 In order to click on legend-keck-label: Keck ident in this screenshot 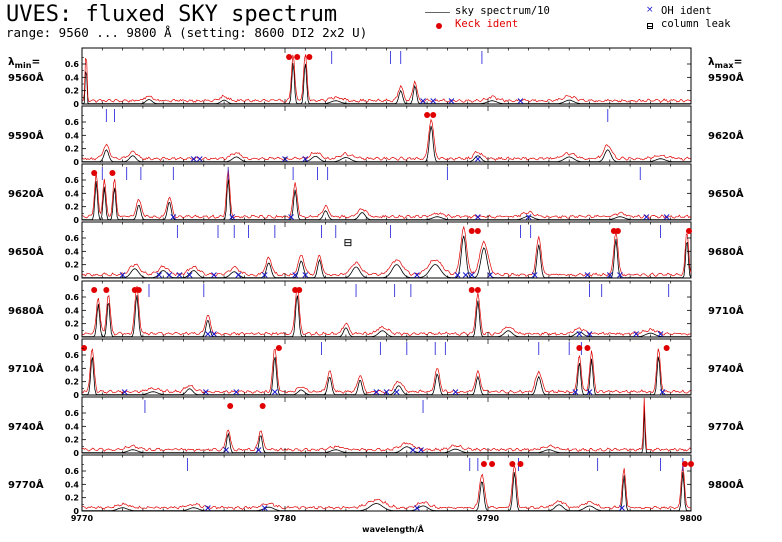, I will do `click(487, 24)`.